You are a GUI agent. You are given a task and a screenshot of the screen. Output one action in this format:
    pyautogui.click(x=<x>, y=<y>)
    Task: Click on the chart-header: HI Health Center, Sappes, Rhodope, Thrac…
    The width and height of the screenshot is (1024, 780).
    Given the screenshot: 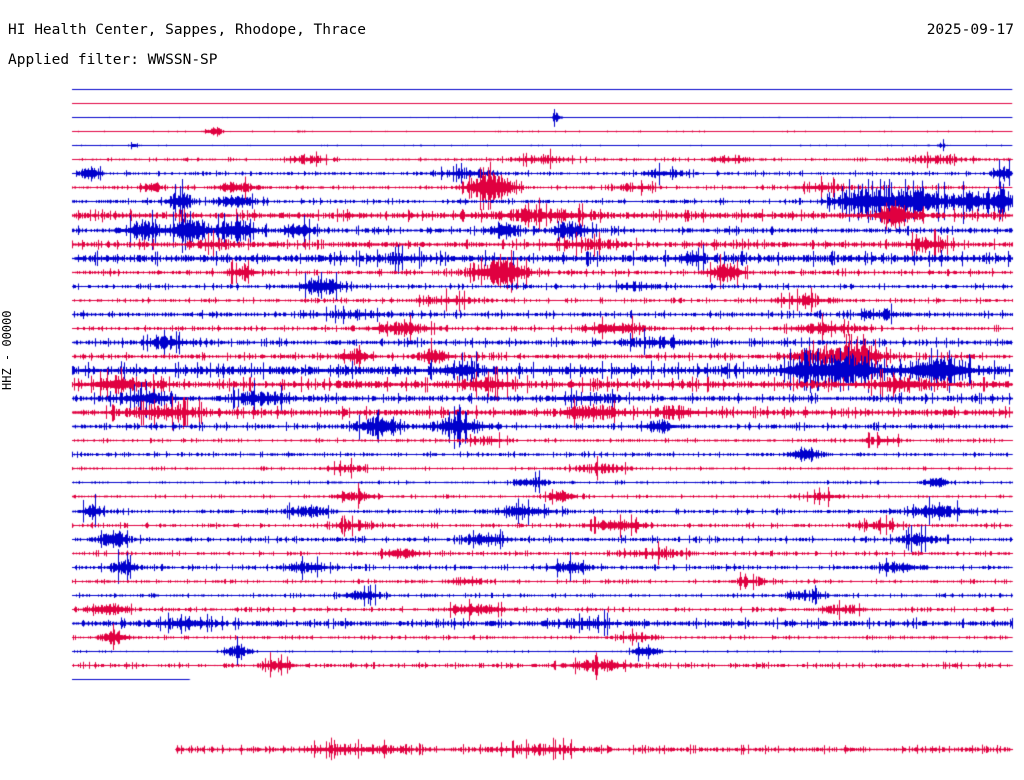 What is the action you would take?
    pyautogui.click(x=512, y=39)
    